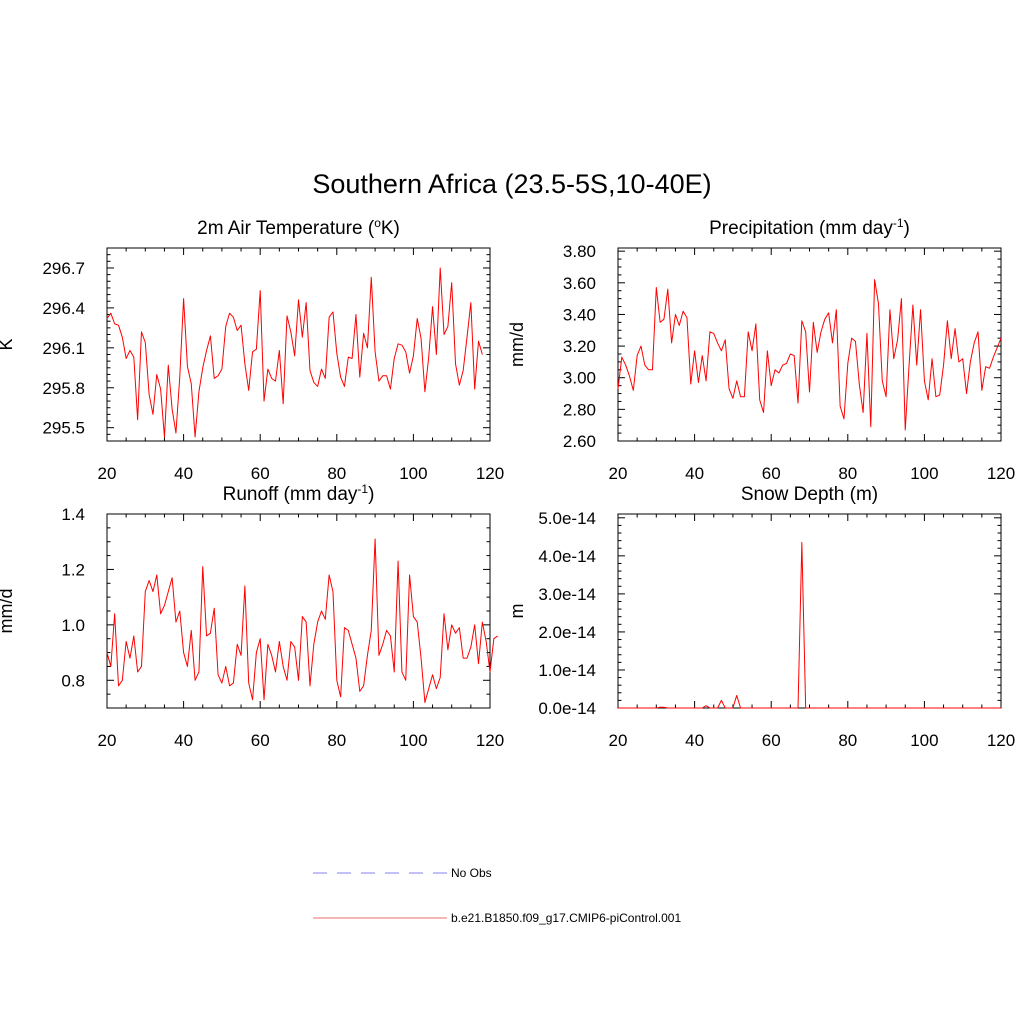 The image size is (1024, 1024). What do you see at coordinates (8, 344) in the screenshot?
I see `y-axis-label: K` at bounding box center [8, 344].